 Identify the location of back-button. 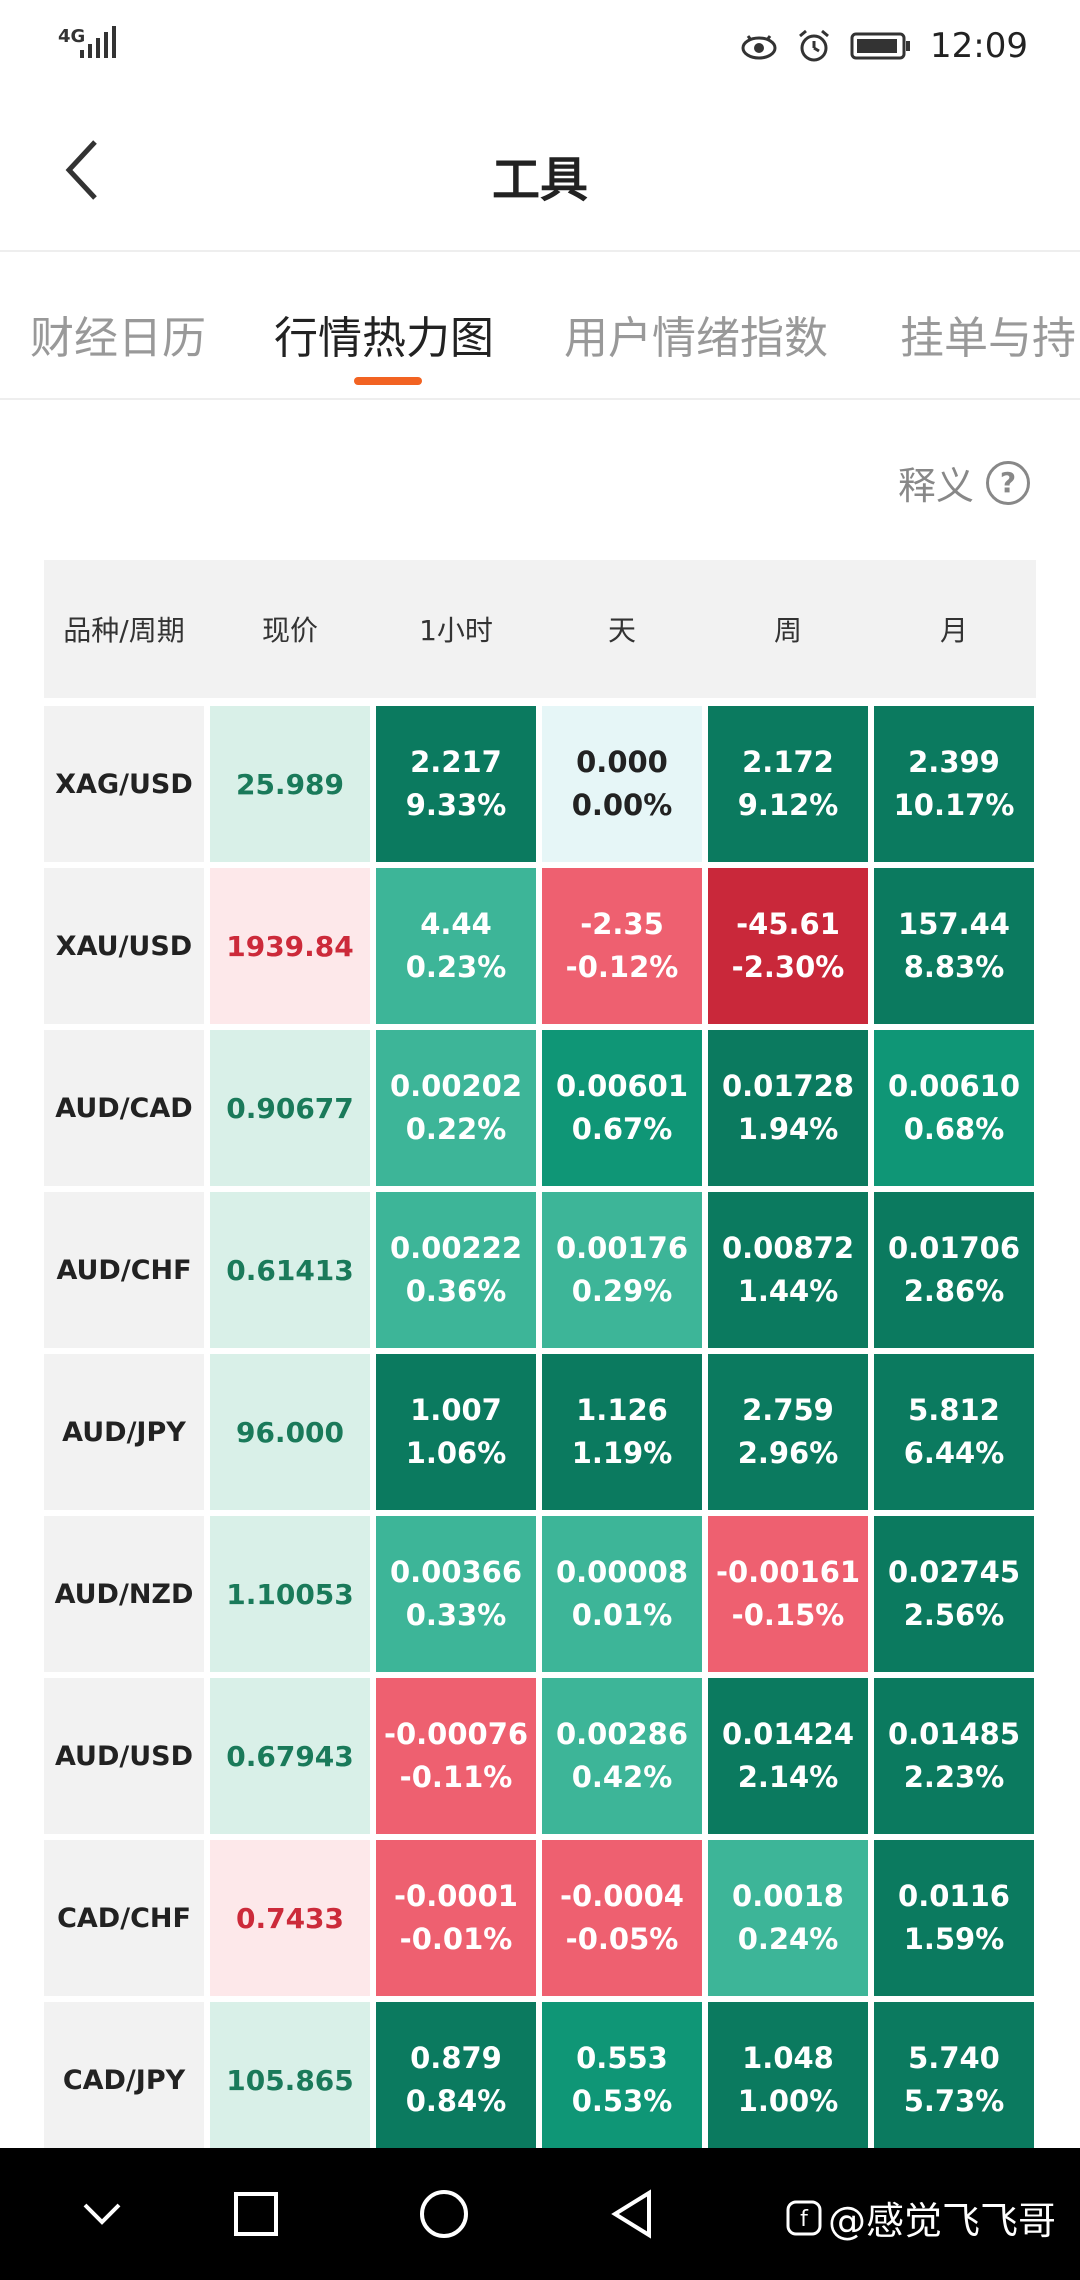
(83, 170).